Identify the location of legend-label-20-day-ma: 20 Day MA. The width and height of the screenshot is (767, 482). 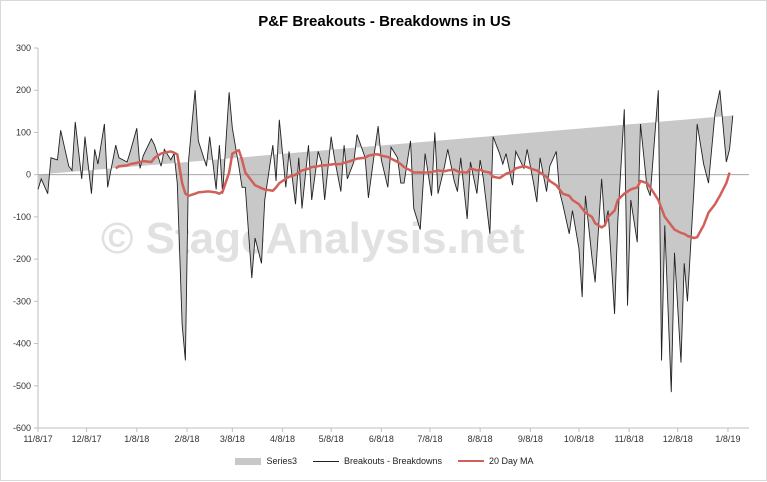
(511, 461).